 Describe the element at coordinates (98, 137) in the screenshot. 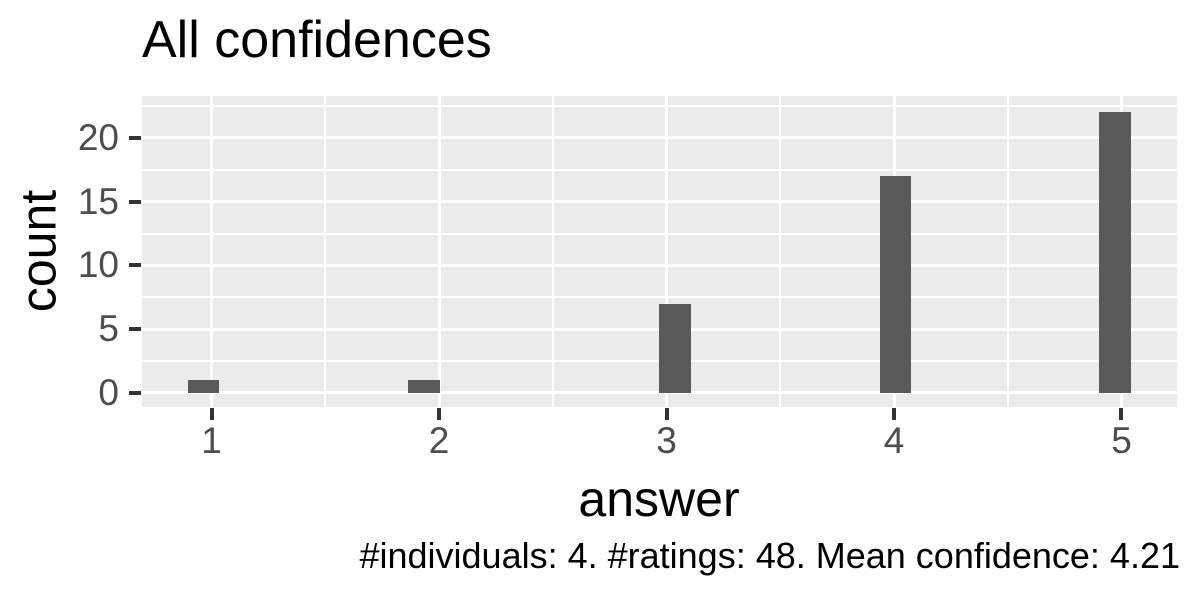

I see `y-tick-label: 20` at that location.